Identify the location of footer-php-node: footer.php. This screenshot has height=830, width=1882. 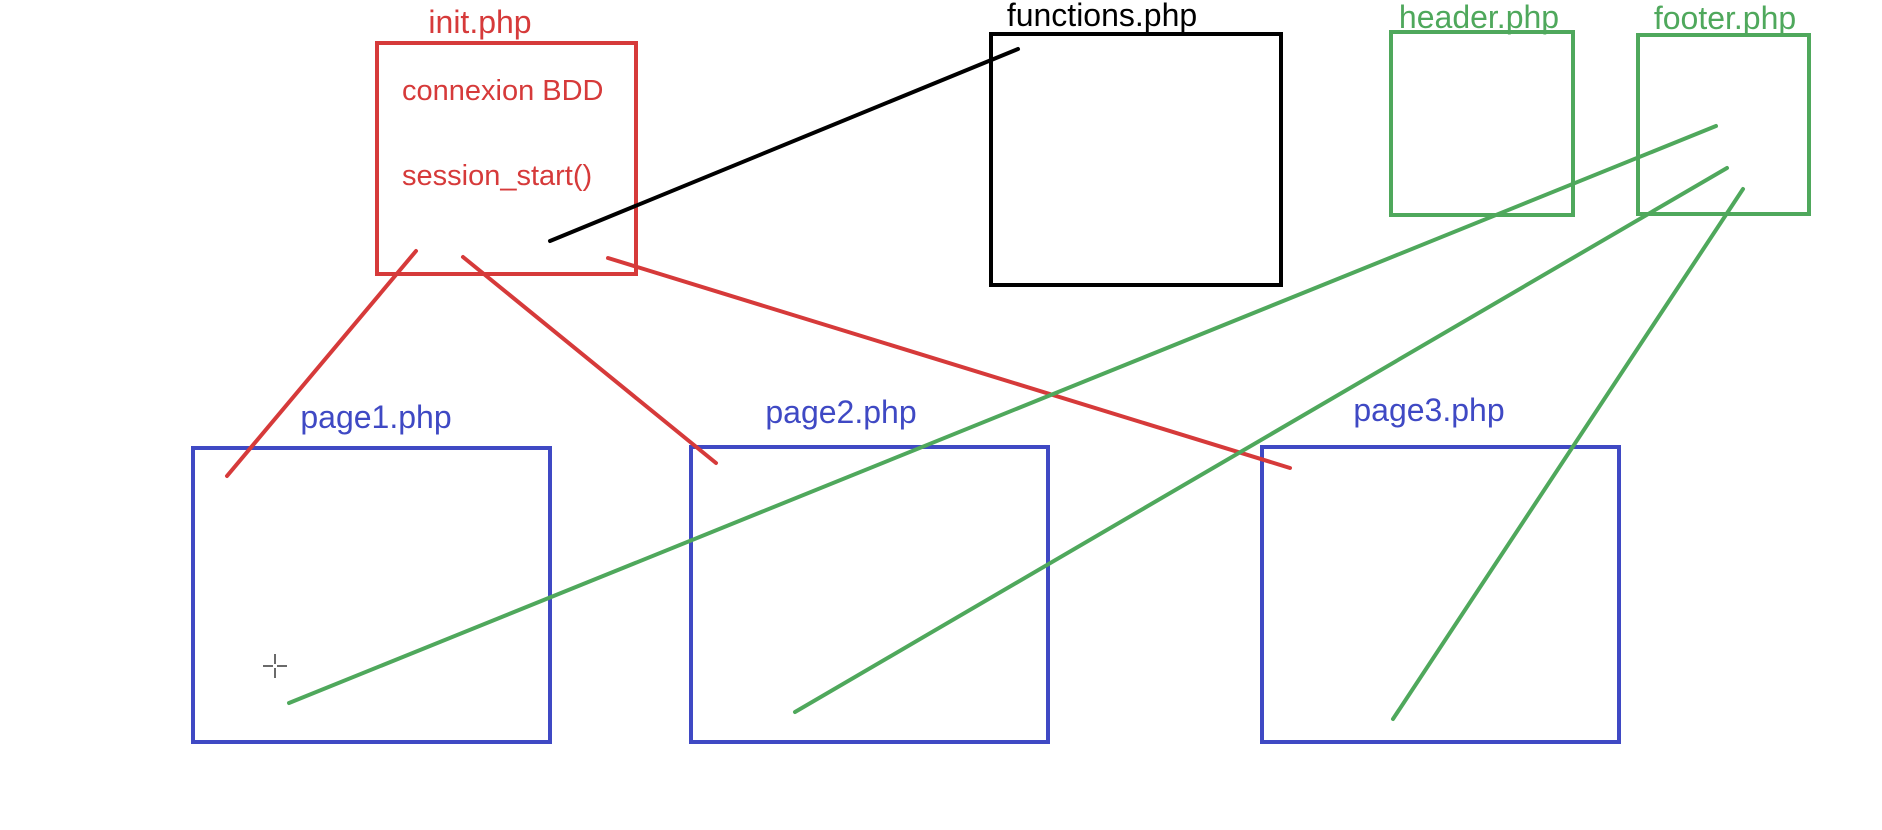
(1723, 108).